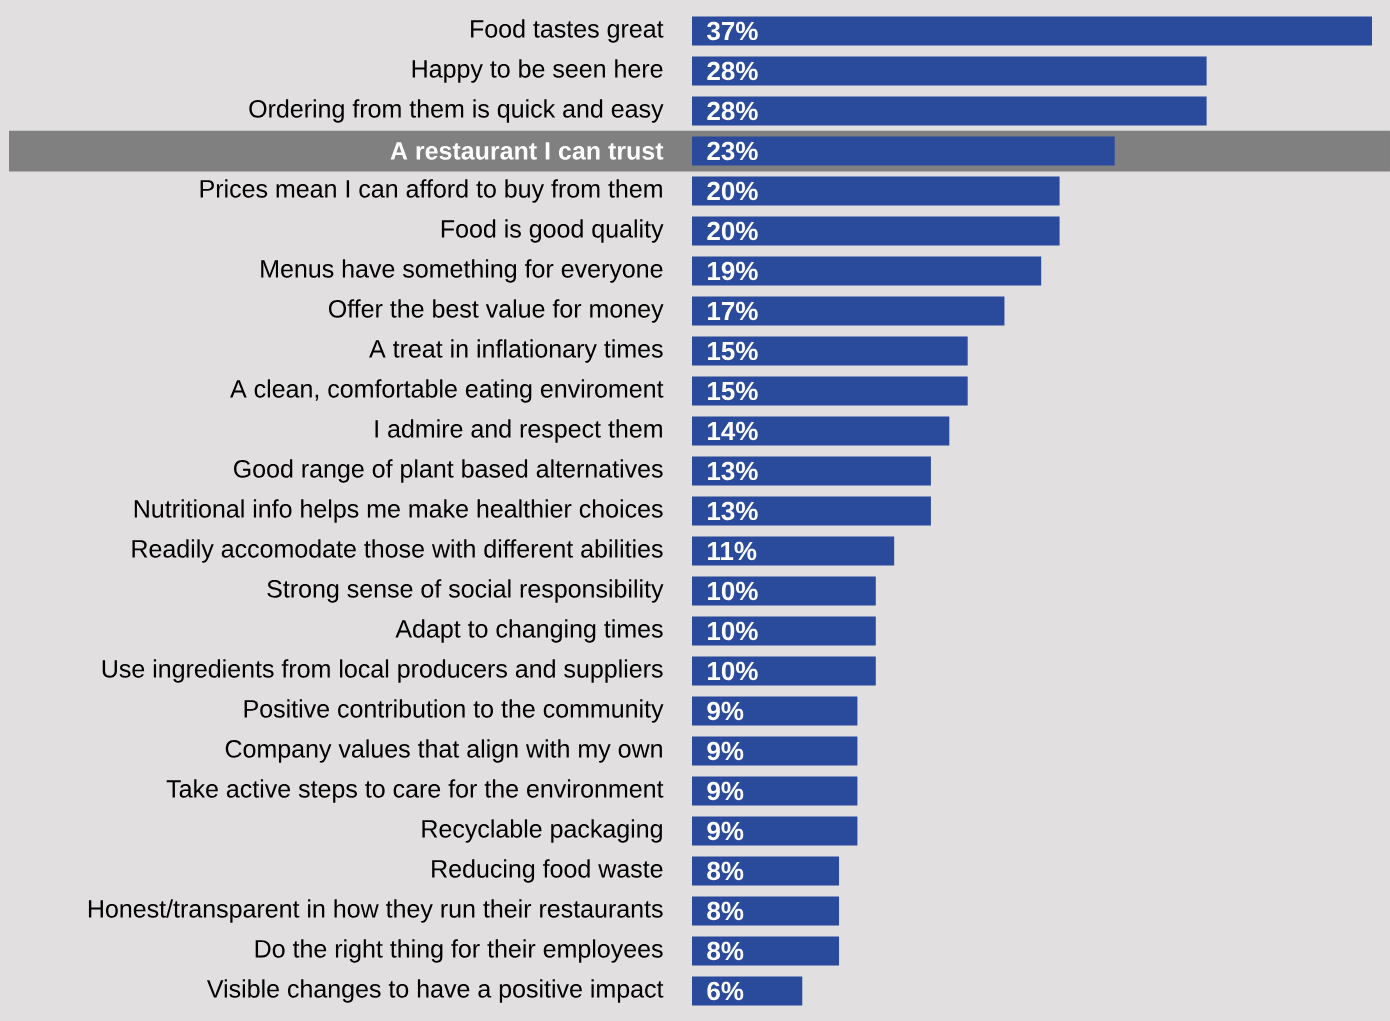 The width and height of the screenshot is (1390, 1021). I want to click on y-tick-label: I admire and respect them, so click(518, 431).